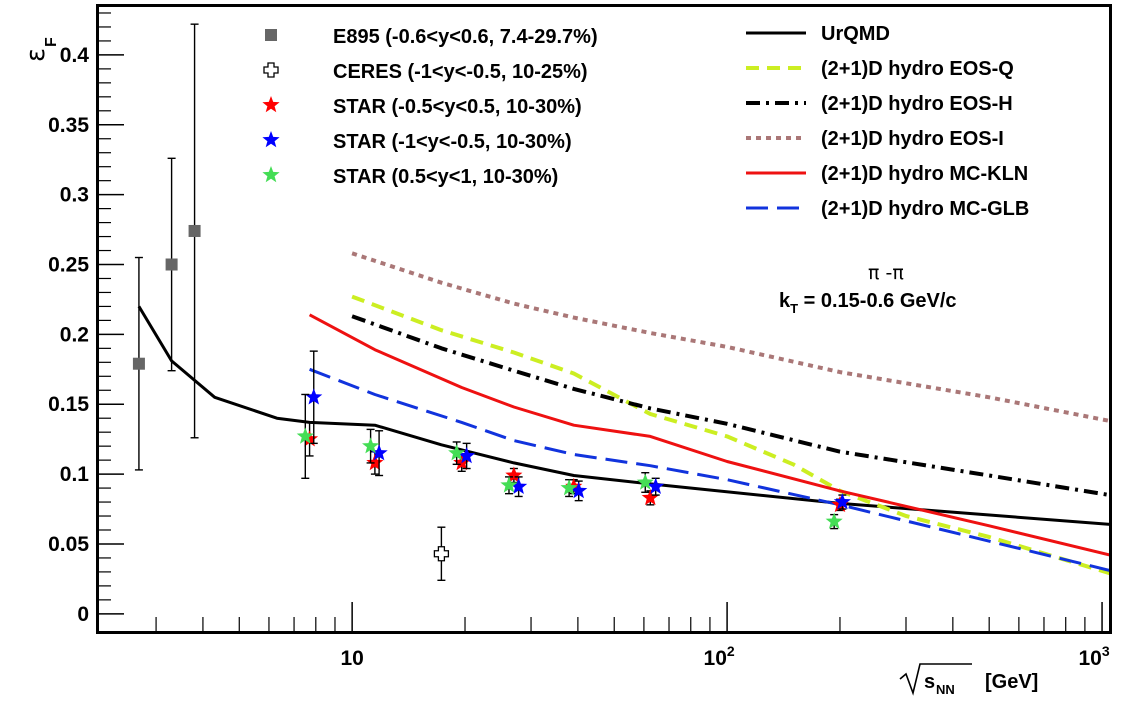 The height and width of the screenshot is (702, 1128). I want to click on x-tick-label: 10³, so click(1093, 656).